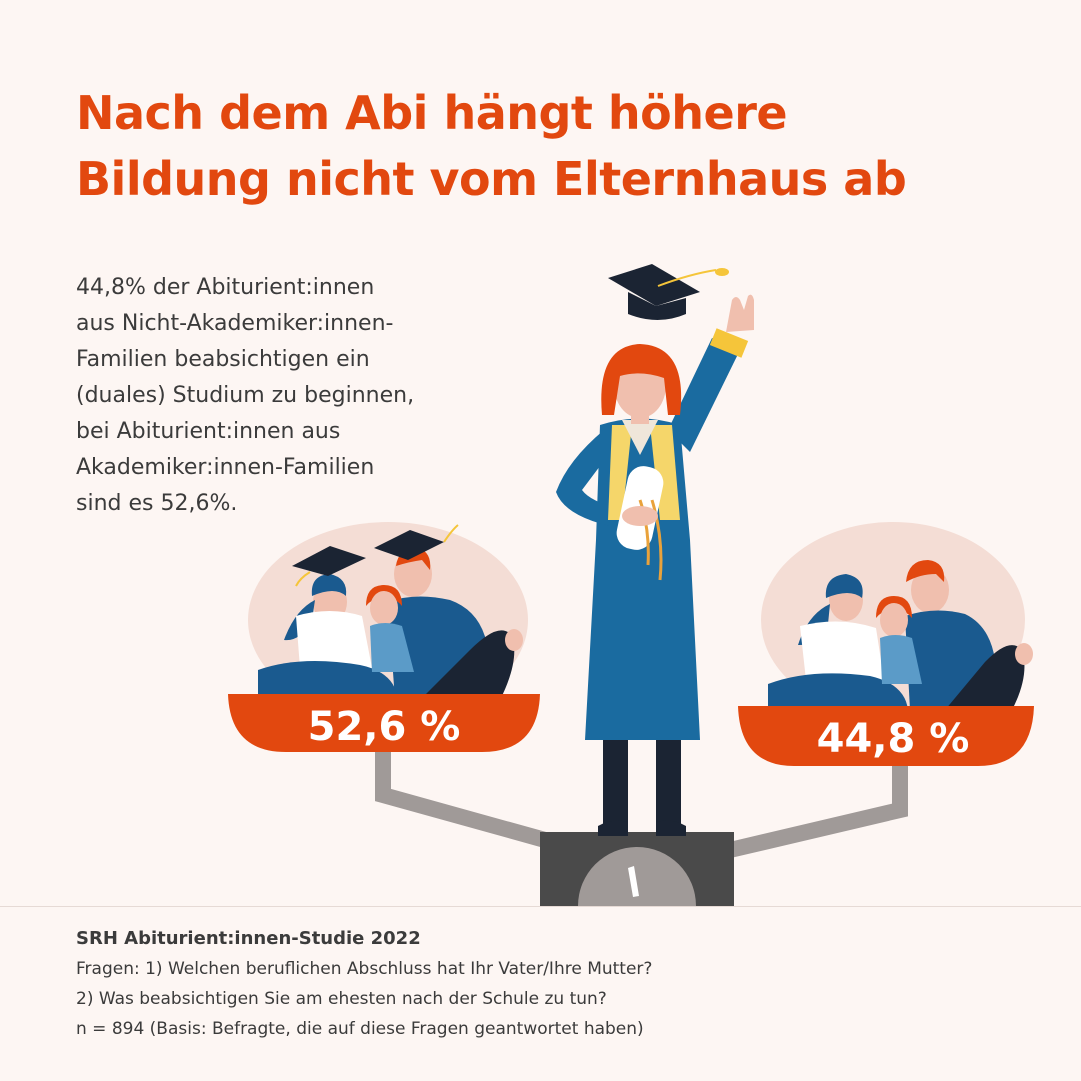  I want to click on right-percentage: 44,8 %, so click(893, 739).